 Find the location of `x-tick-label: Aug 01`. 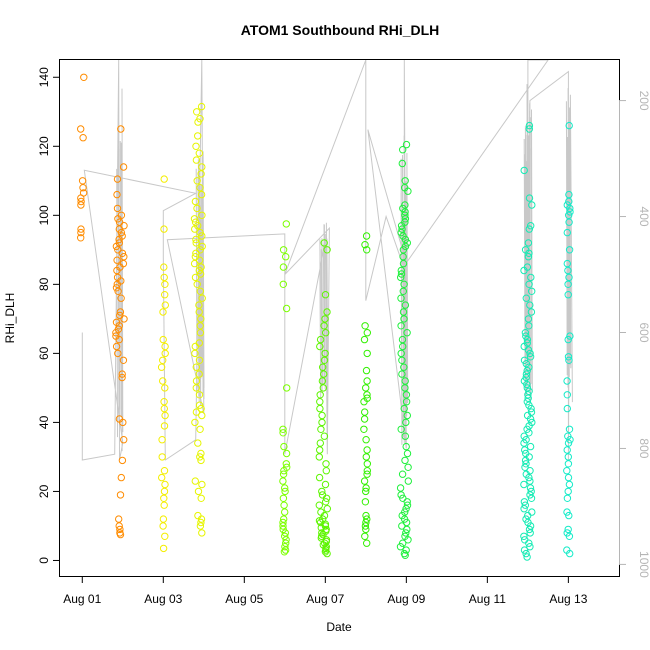

x-tick-label: Aug 01 is located at coordinates (82, 599).